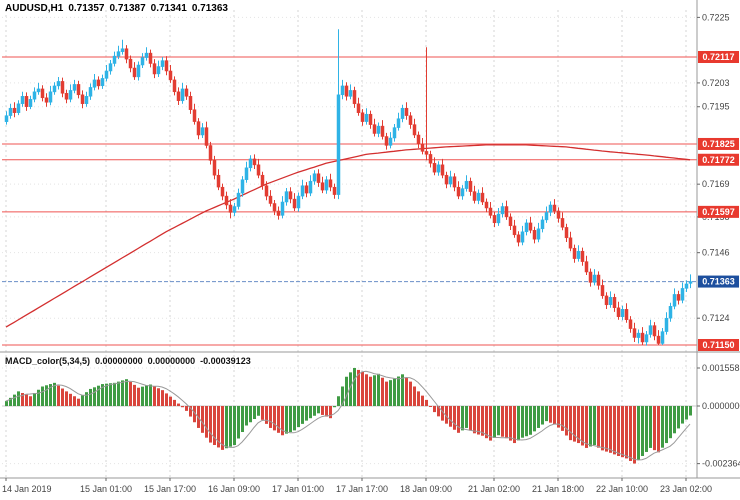  Describe the element at coordinates (171, 361) in the screenshot. I see `indicator-value-2: 0.00000000` at that location.